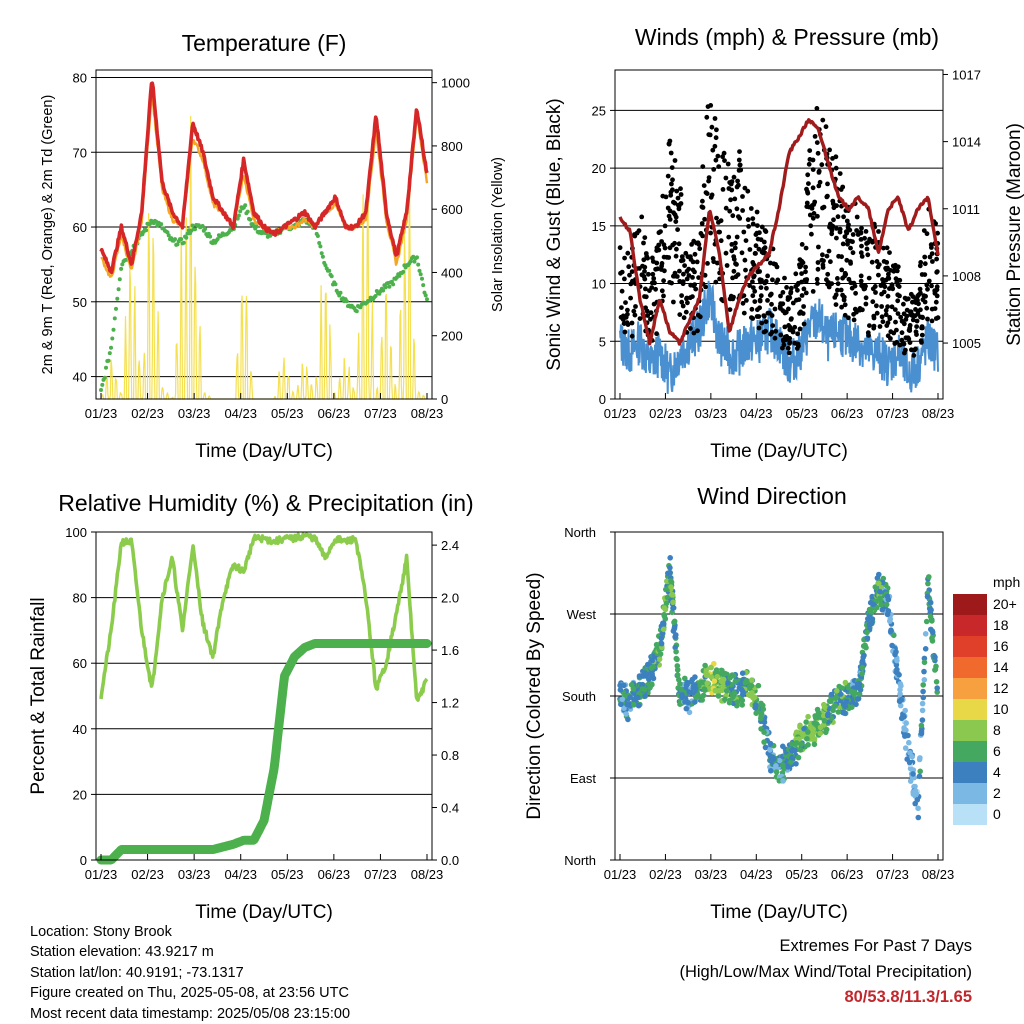 The height and width of the screenshot is (1024, 1024). I want to click on location-text: Location: Stony Brook, so click(101, 932).